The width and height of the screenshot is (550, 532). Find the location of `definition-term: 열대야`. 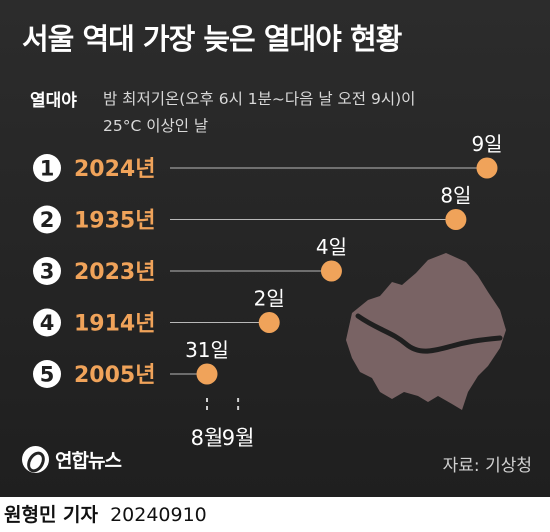

definition-term: 열대야 is located at coordinates (53, 101).